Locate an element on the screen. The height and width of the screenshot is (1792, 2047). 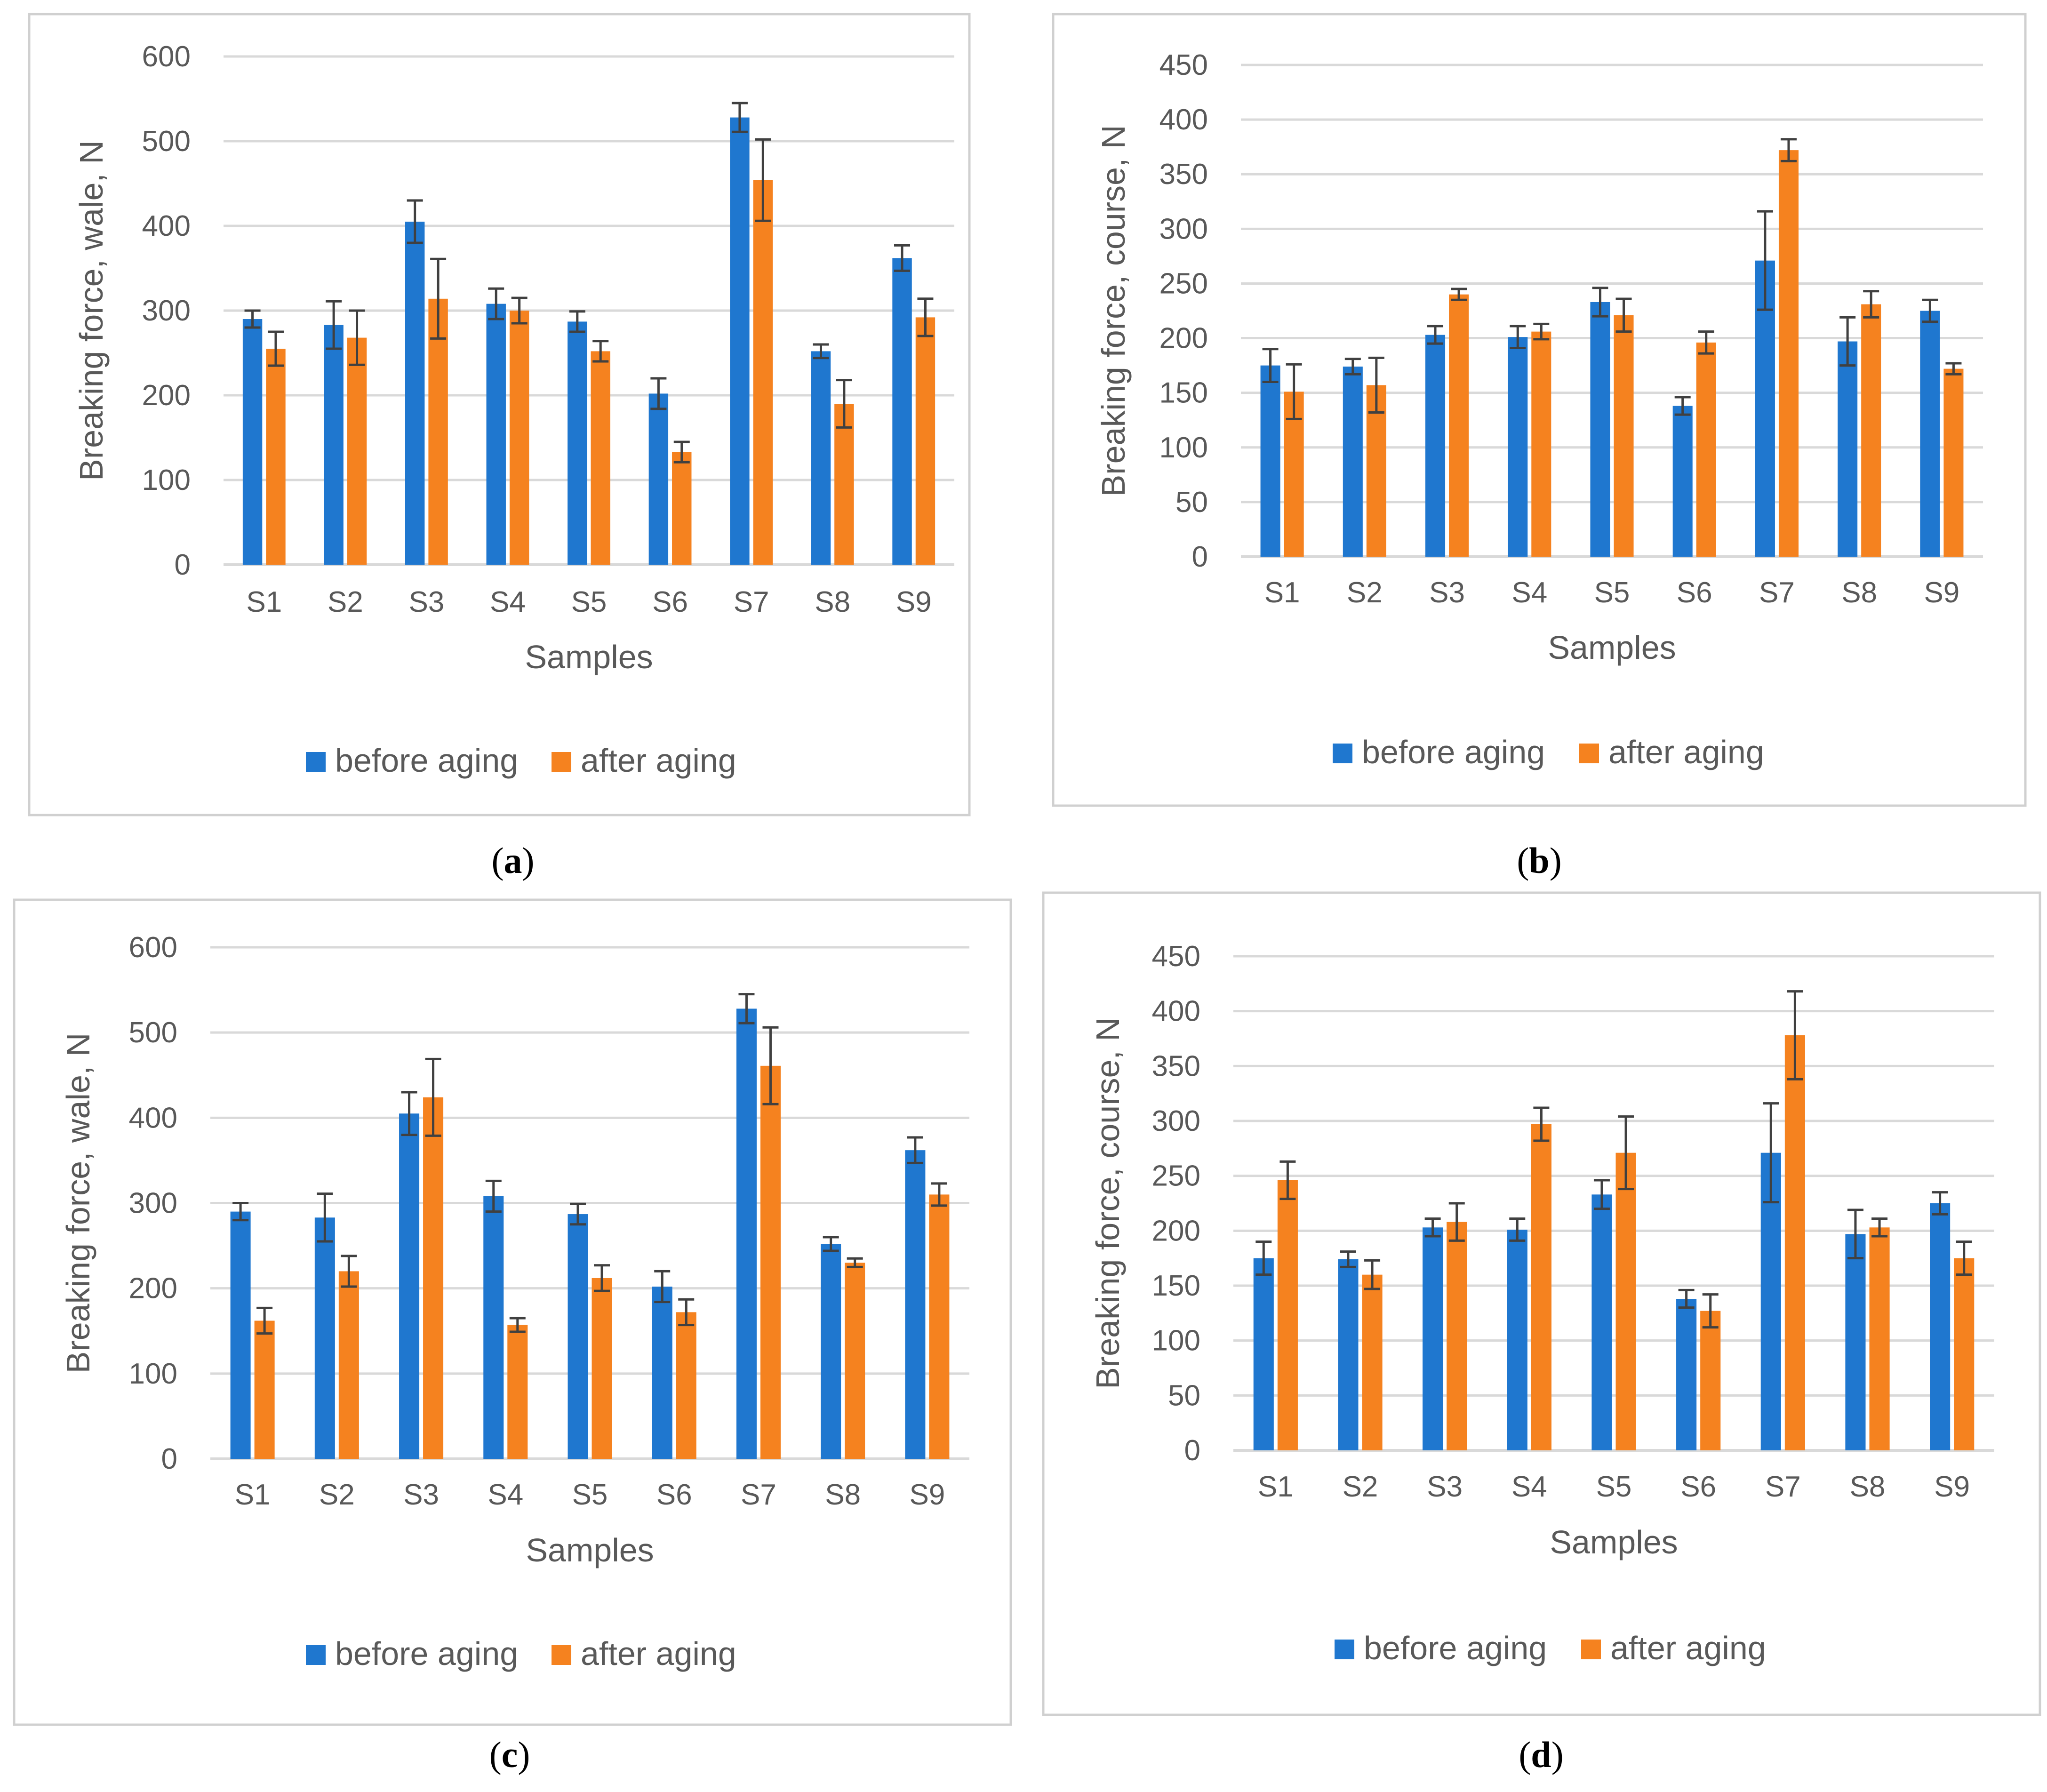
y-tick-label: 600 is located at coordinates (166, 56).